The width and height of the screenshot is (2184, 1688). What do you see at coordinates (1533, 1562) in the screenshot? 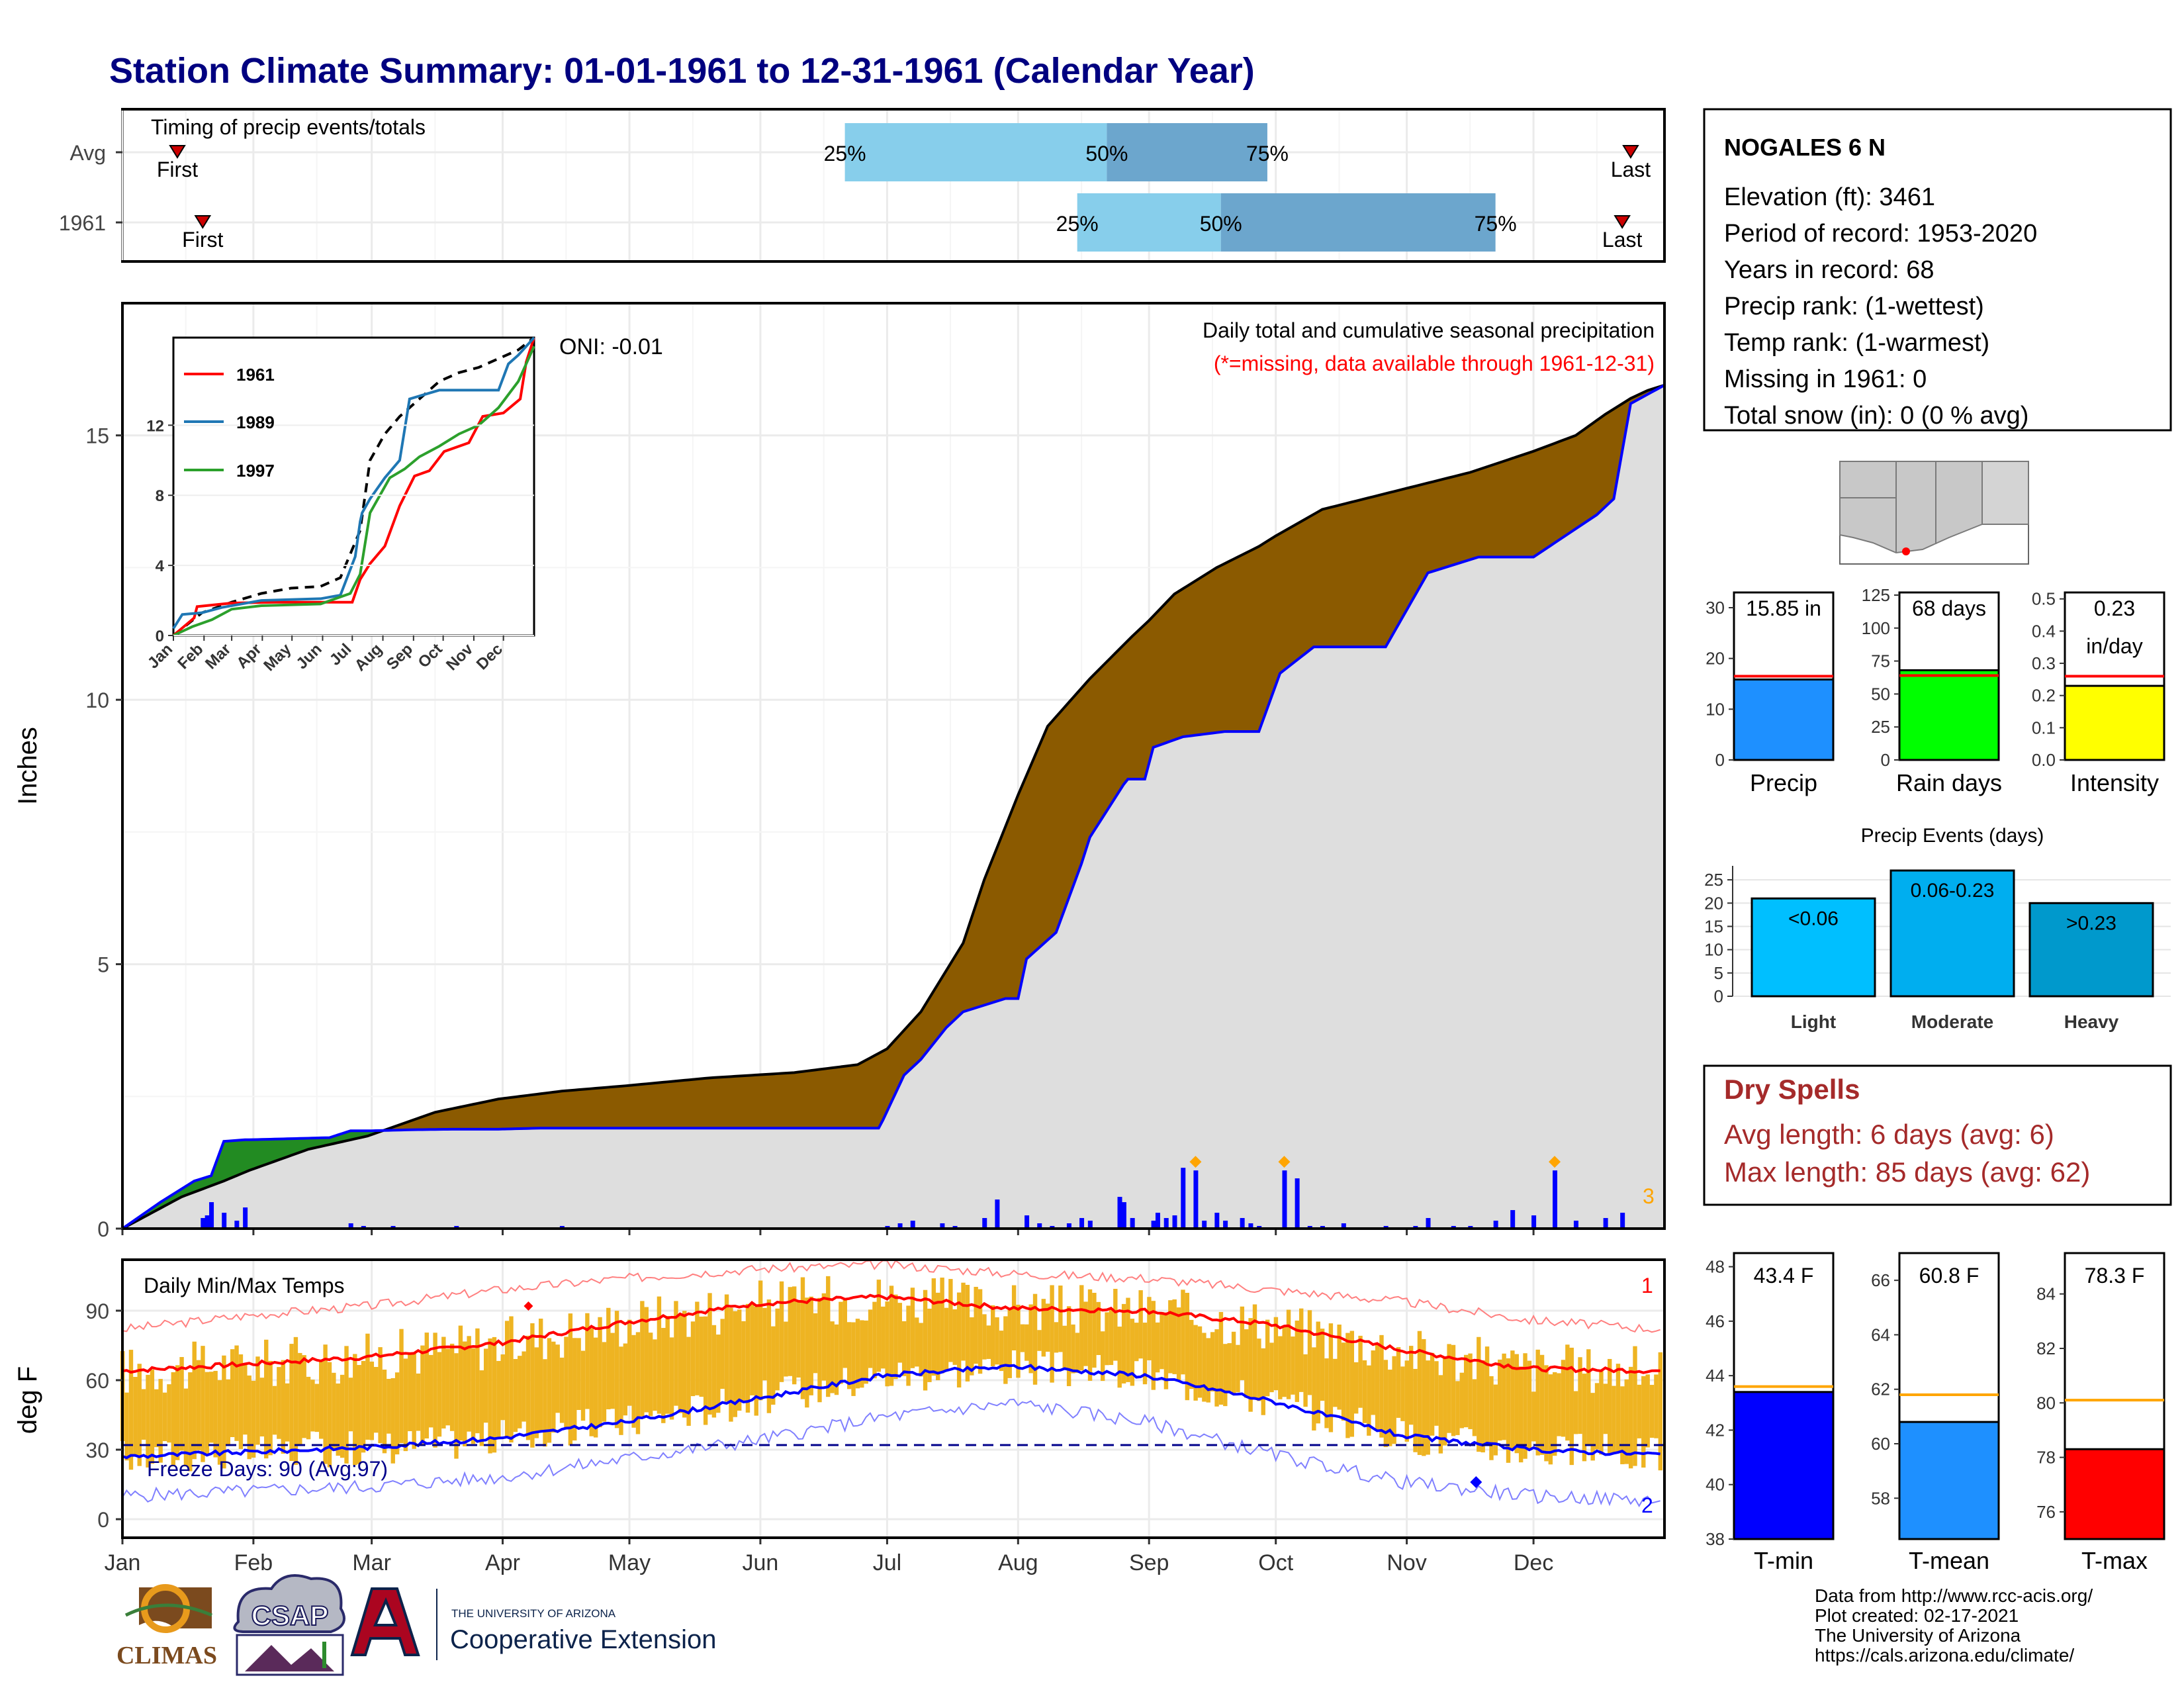
I see `month-label: Dec` at bounding box center [1533, 1562].